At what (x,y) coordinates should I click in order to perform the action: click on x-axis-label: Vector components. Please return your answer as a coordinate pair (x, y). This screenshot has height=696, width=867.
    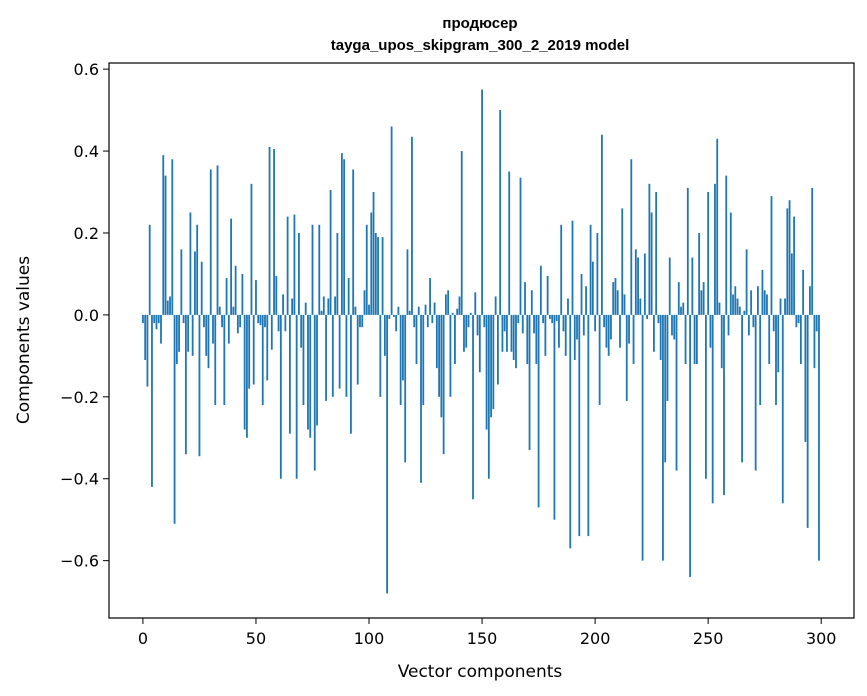
    Looking at the image, I should click on (480, 672).